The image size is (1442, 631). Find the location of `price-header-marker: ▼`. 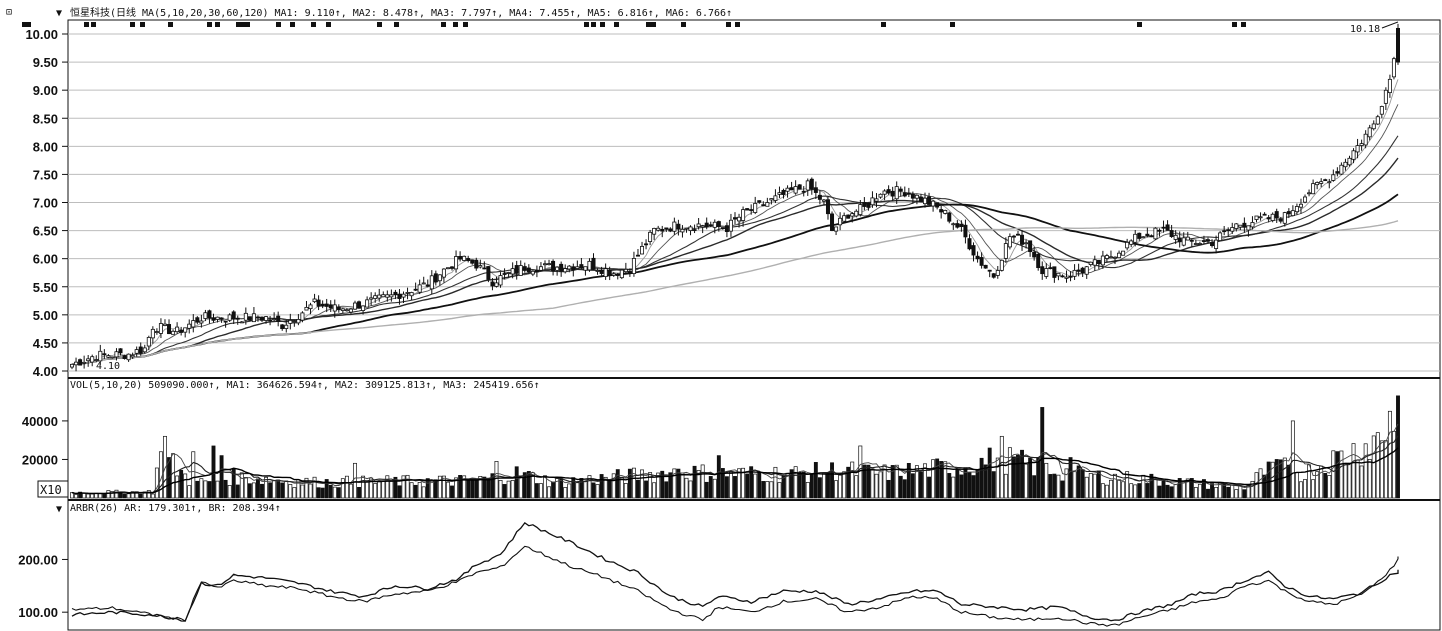

price-header-marker: ▼ is located at coordinates (59, 13).